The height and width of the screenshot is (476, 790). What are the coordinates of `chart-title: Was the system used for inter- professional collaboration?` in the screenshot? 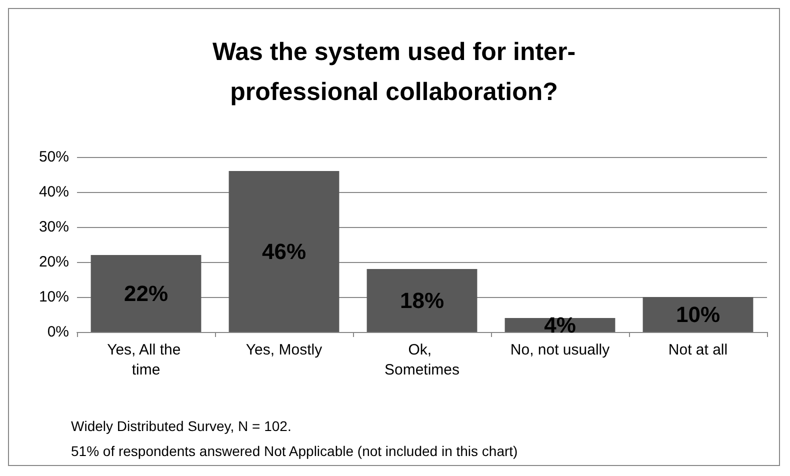 It's located at (394, 72).